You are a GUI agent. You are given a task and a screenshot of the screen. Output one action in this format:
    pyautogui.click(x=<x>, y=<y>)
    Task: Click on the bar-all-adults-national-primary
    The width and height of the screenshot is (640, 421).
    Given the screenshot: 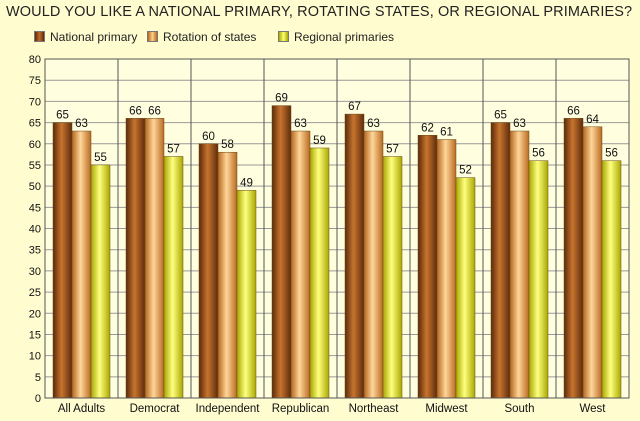 What is the action you would take?
    pyautogui.click(x=62, y=260)
    